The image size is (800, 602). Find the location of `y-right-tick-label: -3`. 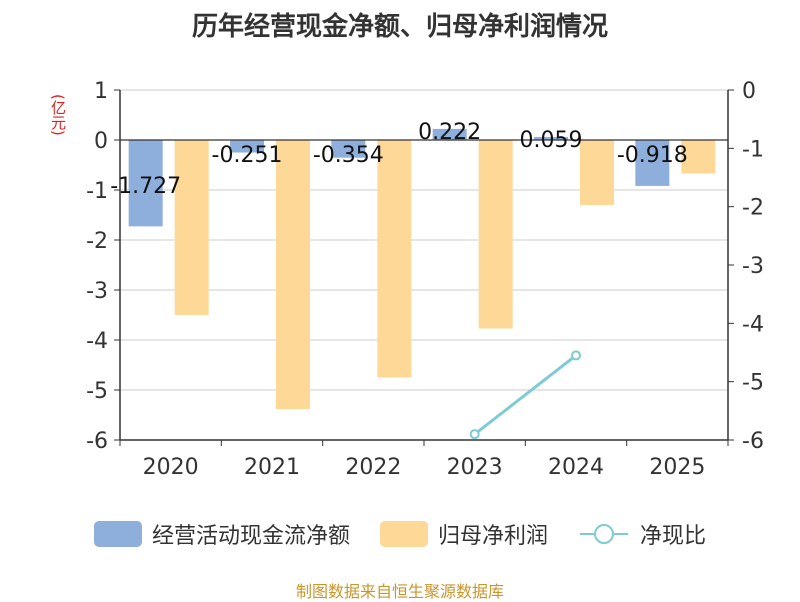

y-right-tick-label: -3 is located at coordinates (753, 266).